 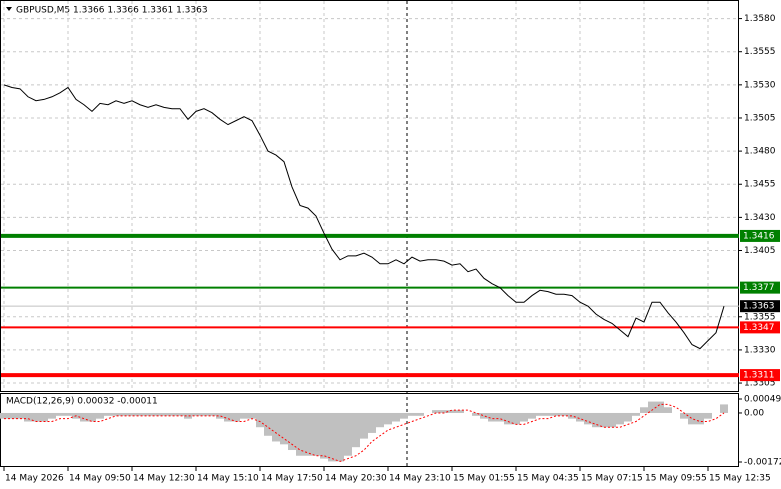 What do you see at coordinates (364, 432) in the screenshot?
I see `signal-line` at bounding box center [364, 432].